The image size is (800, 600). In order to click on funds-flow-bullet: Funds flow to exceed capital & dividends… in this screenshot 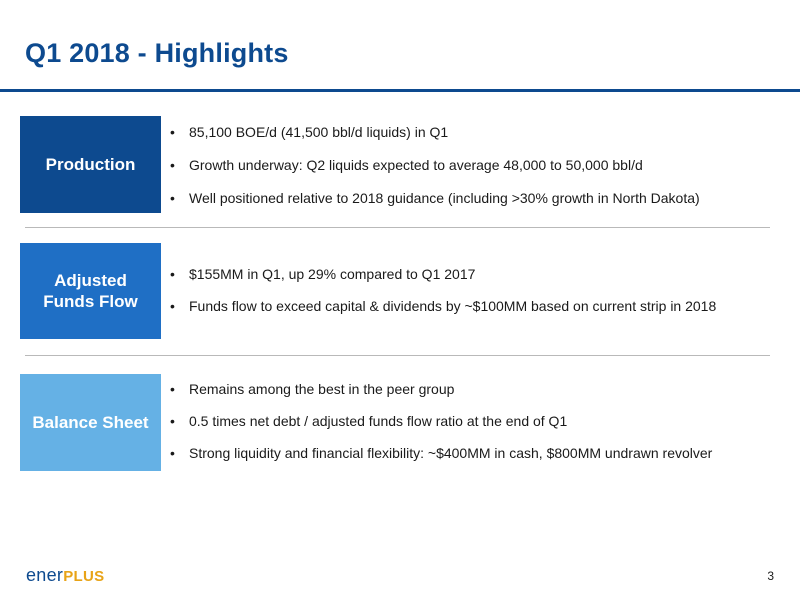, I will do `click(443, 306)`.